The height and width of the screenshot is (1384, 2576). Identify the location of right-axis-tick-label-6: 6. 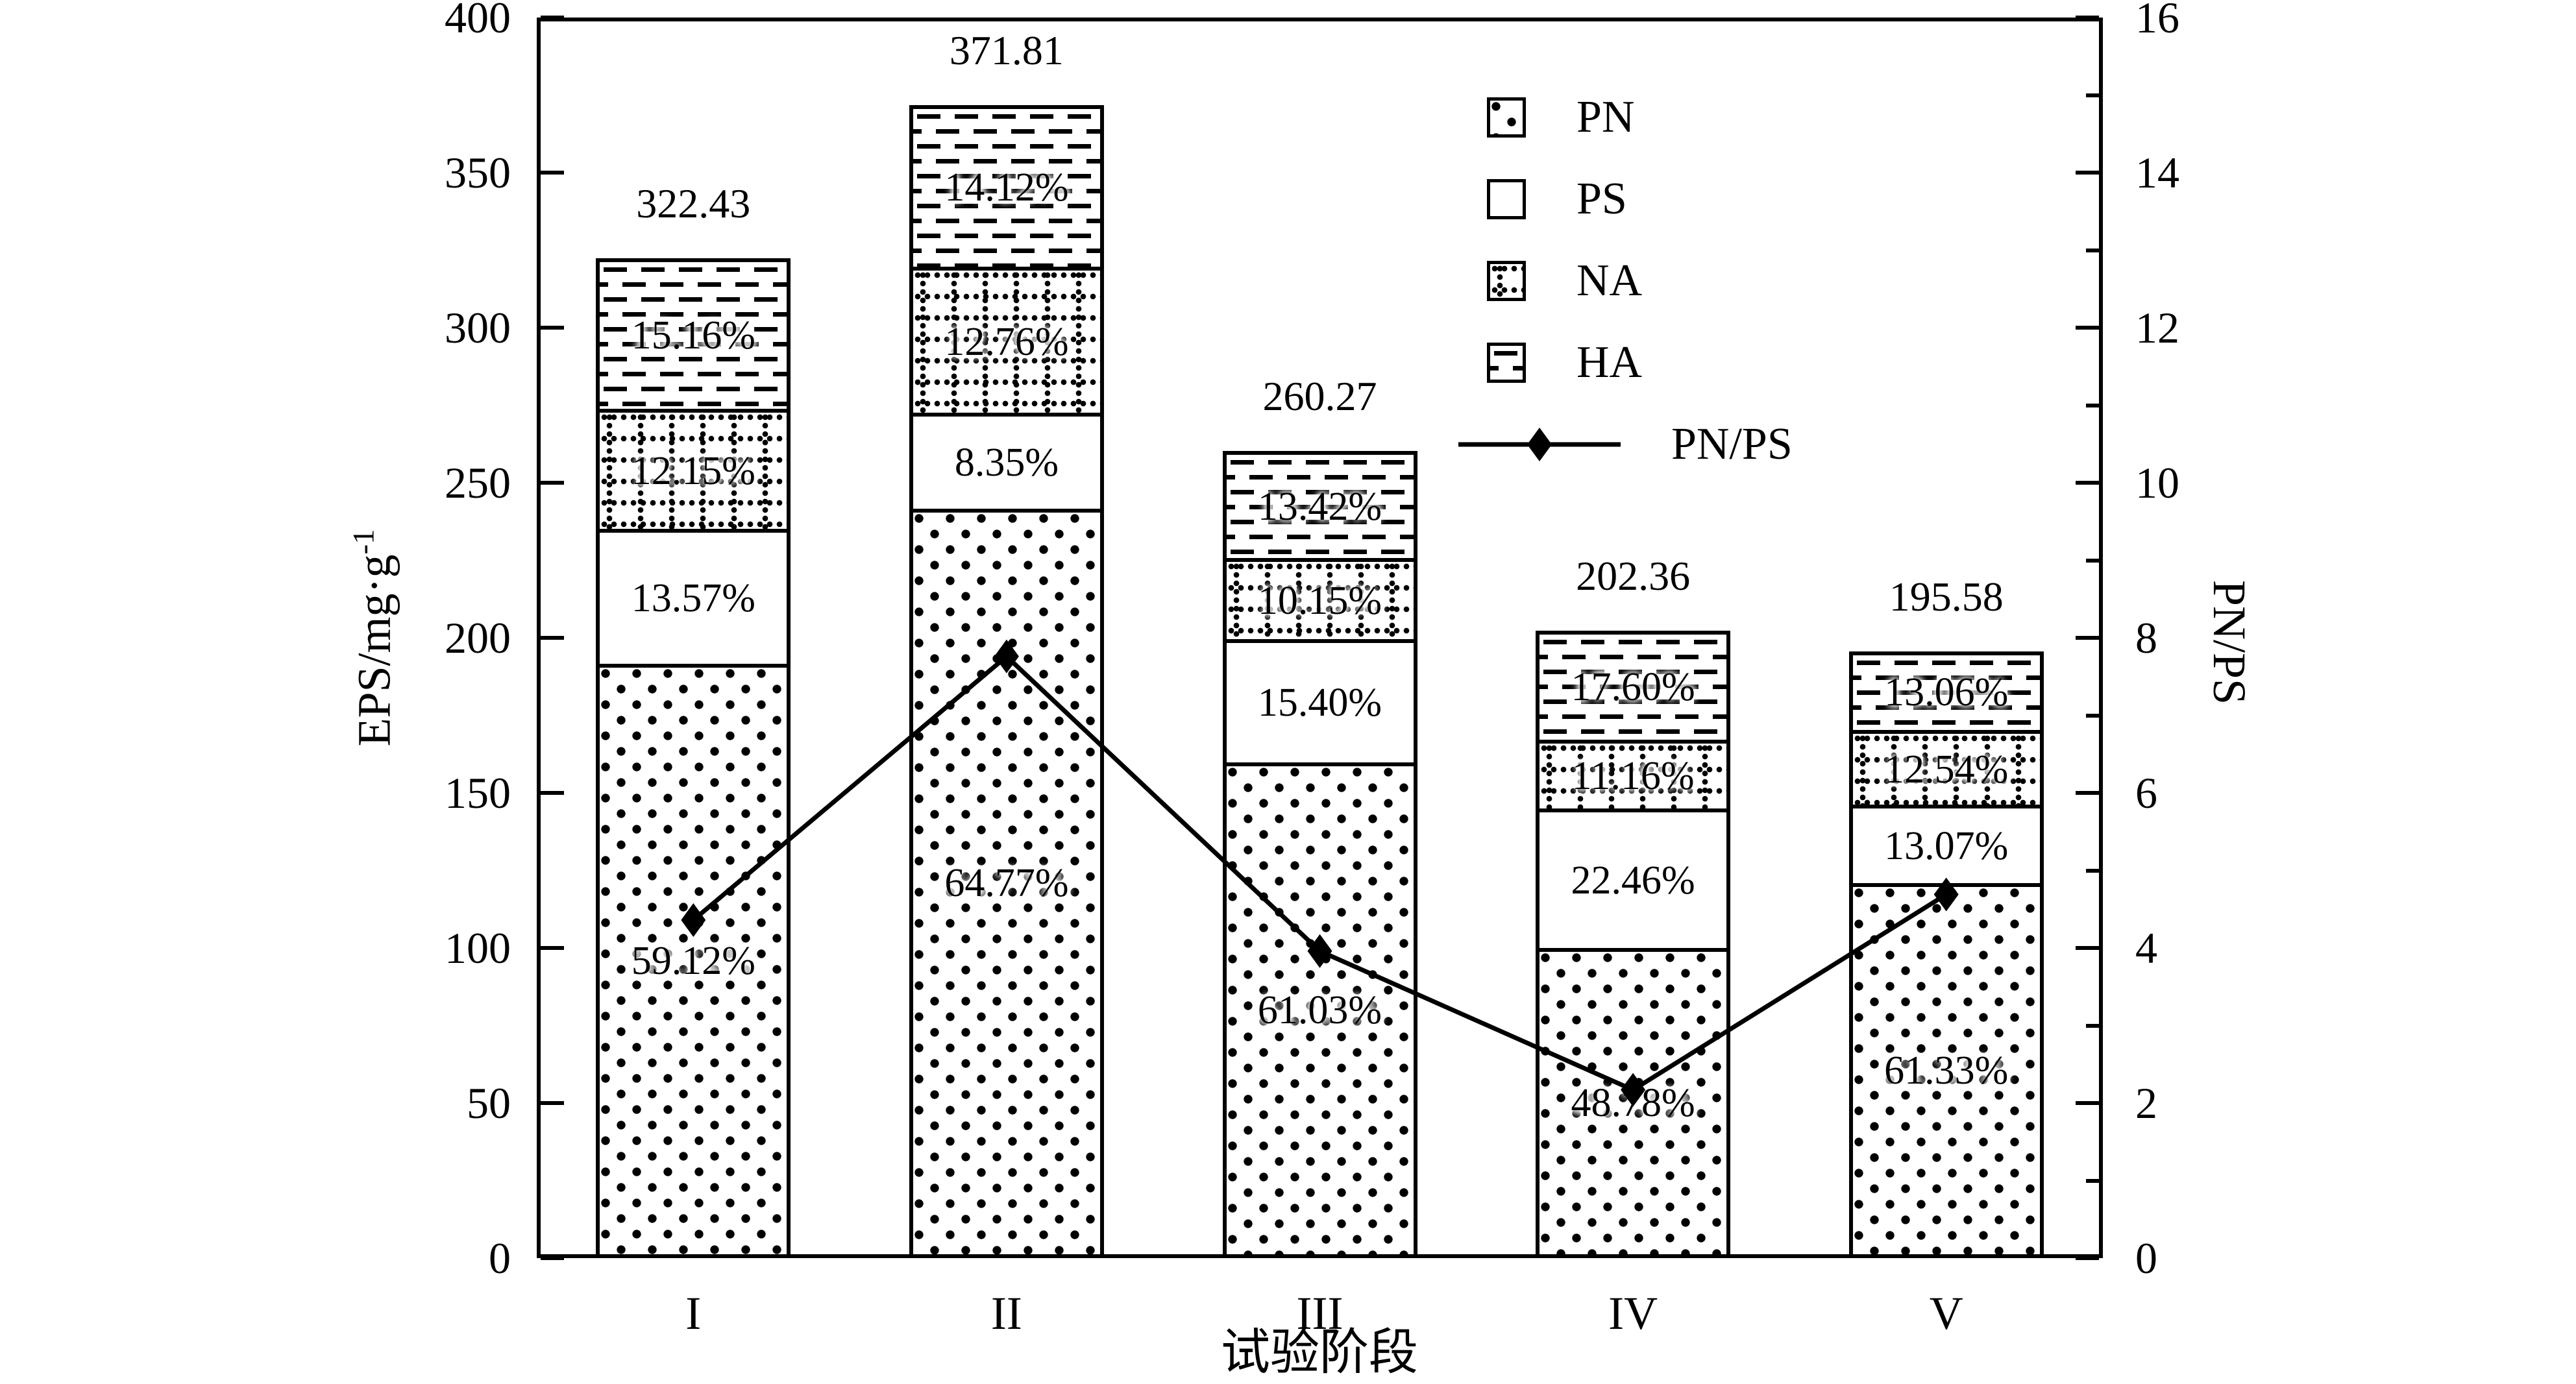
(2146, 793).